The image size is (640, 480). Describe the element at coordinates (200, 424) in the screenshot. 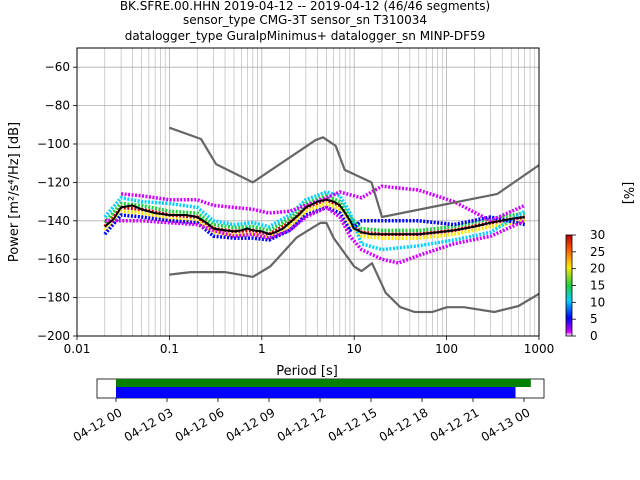

I see `timeline-tick-label: 04-12 06` at that location.